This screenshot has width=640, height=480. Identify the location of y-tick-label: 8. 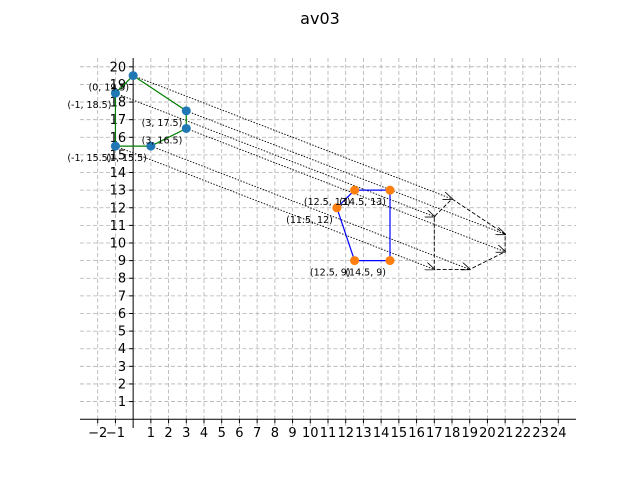
(122, 279).